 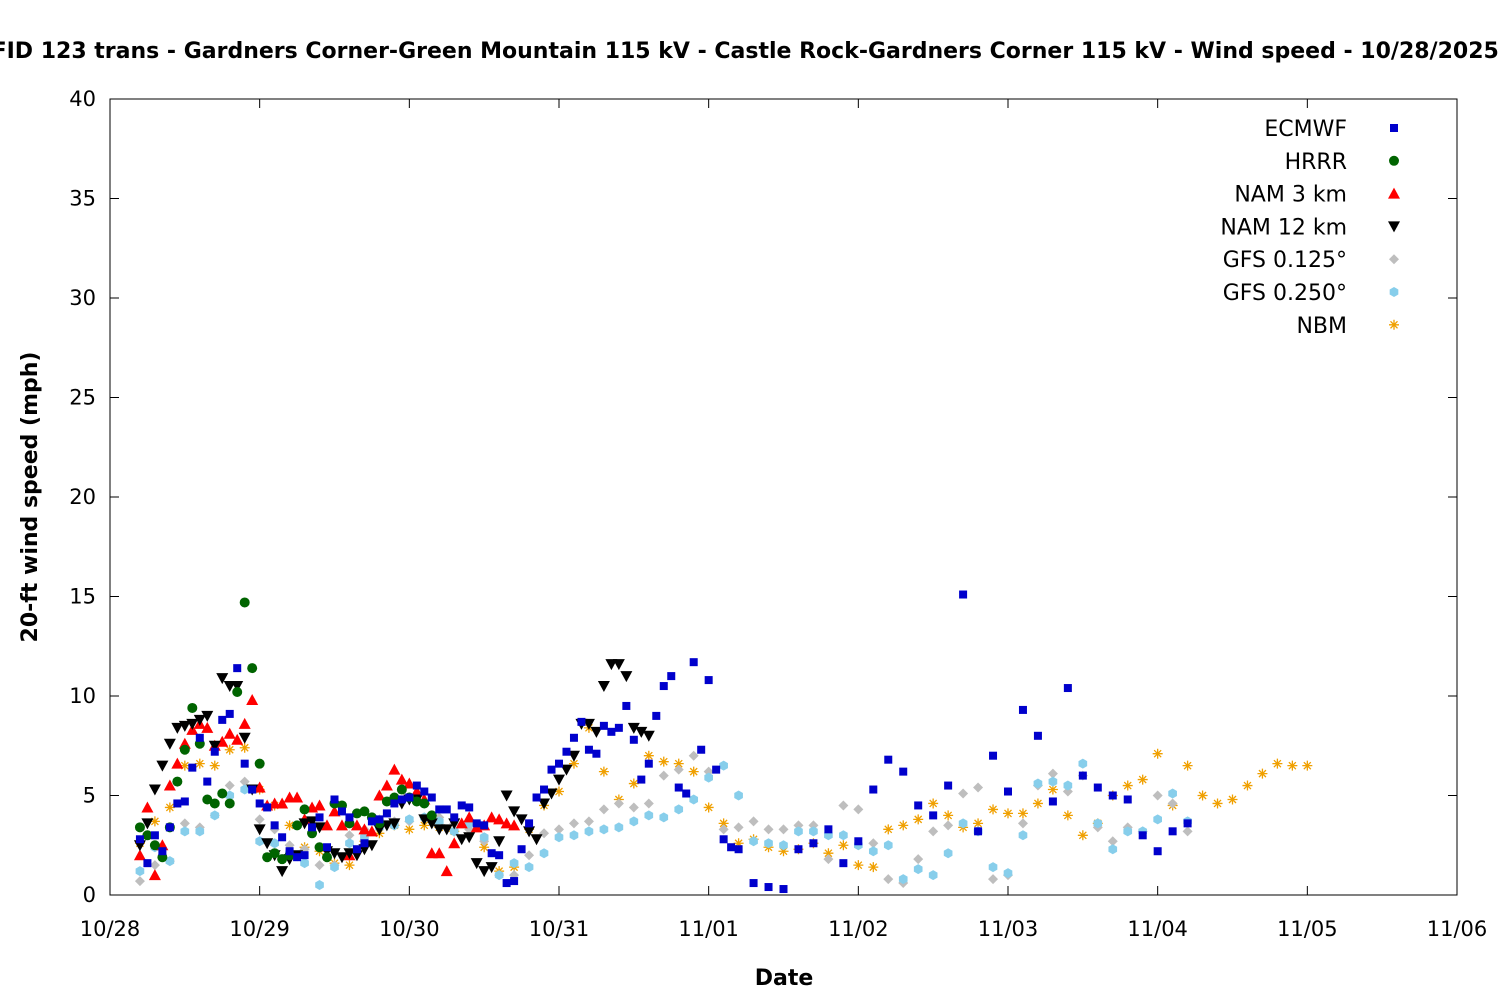 I want to click on y-axis-label: 20-ft wind speed (mph), so click(x=30, y=497).